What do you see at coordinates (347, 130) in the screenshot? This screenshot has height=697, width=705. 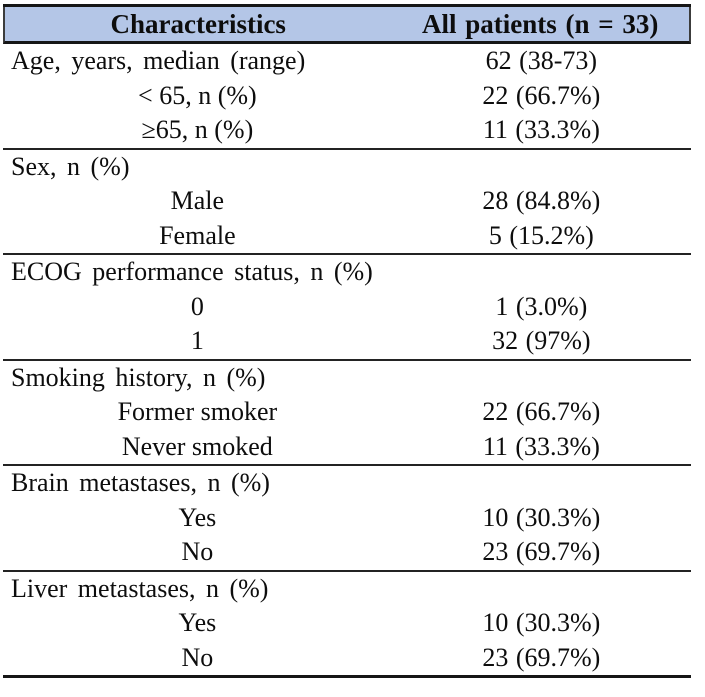 I see `table-row: ≥65, n (%) 11 (33.3%)` at bounding box center [347, 130].